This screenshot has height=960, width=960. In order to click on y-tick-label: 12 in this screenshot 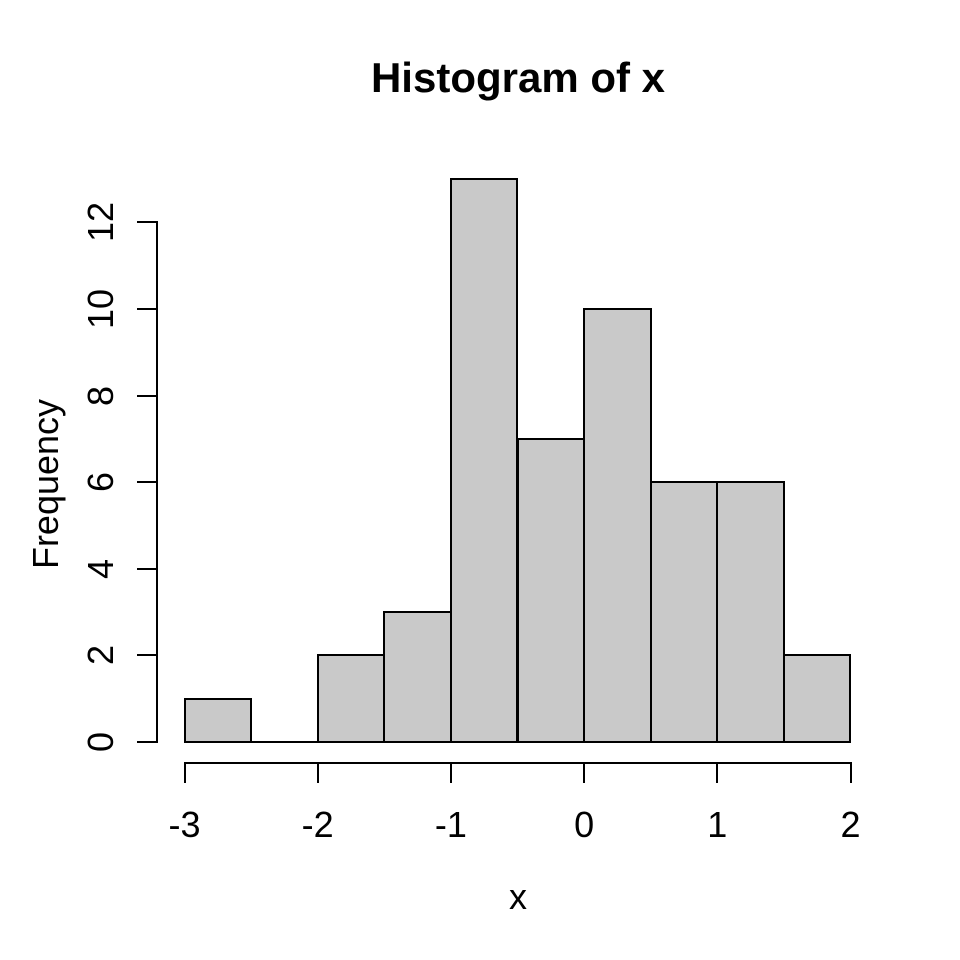, I will do `click(100, 222)`.